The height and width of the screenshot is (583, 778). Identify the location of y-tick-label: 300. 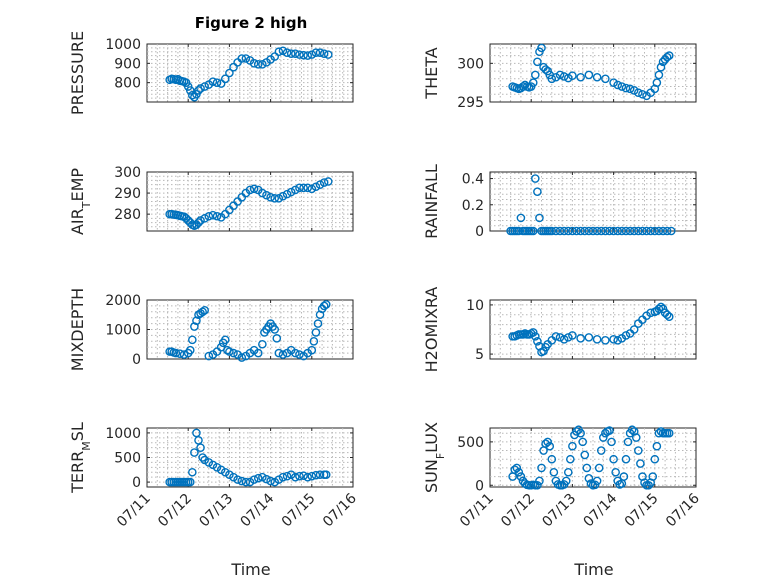
(470, 64).